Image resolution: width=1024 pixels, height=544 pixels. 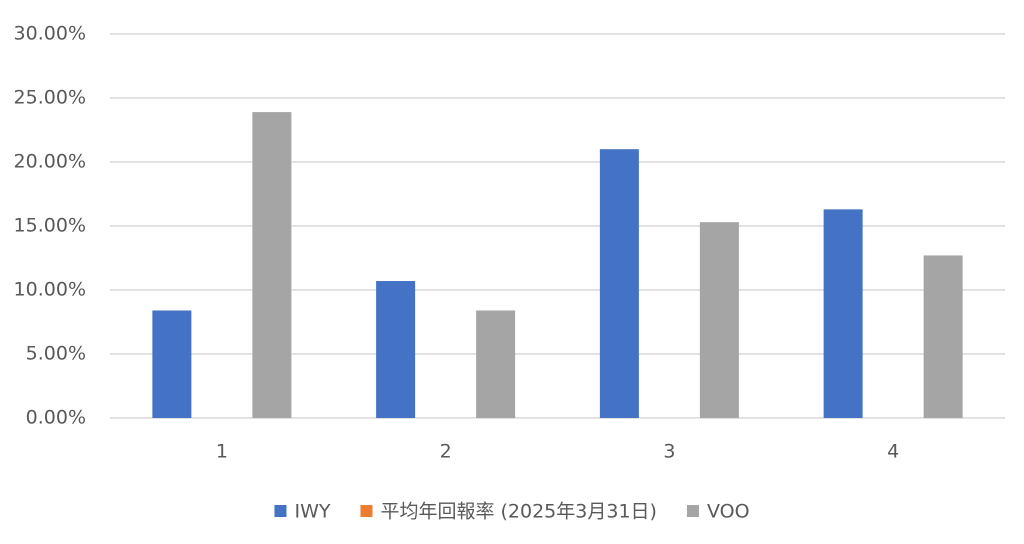 I want to click on y-tick-label: 5.00%, so click(x=56, y=354).